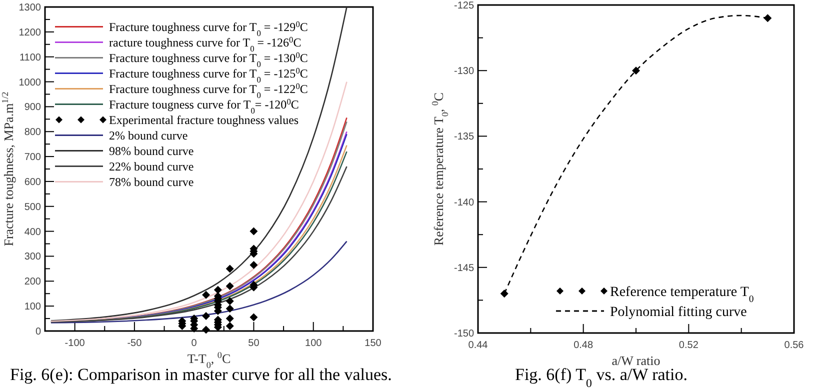  I want to click on legend-label: Polynomial fitting curve, so click(678, 312).